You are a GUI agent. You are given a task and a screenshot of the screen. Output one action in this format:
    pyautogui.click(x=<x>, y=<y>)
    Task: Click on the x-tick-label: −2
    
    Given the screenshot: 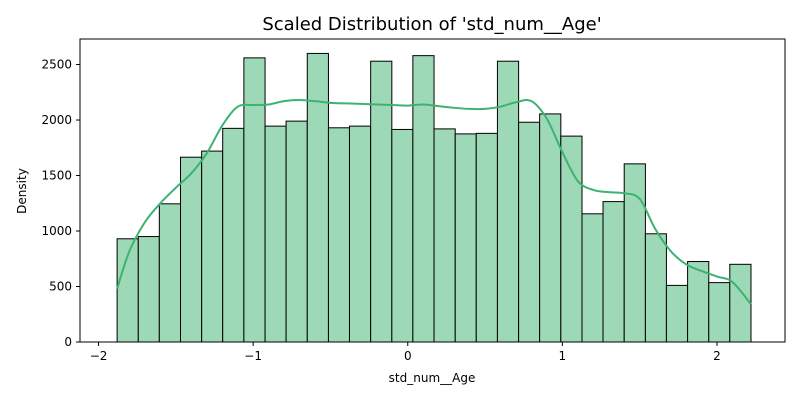 What is the action you would take?
    pyautogui.click(x=99, y=356)
    